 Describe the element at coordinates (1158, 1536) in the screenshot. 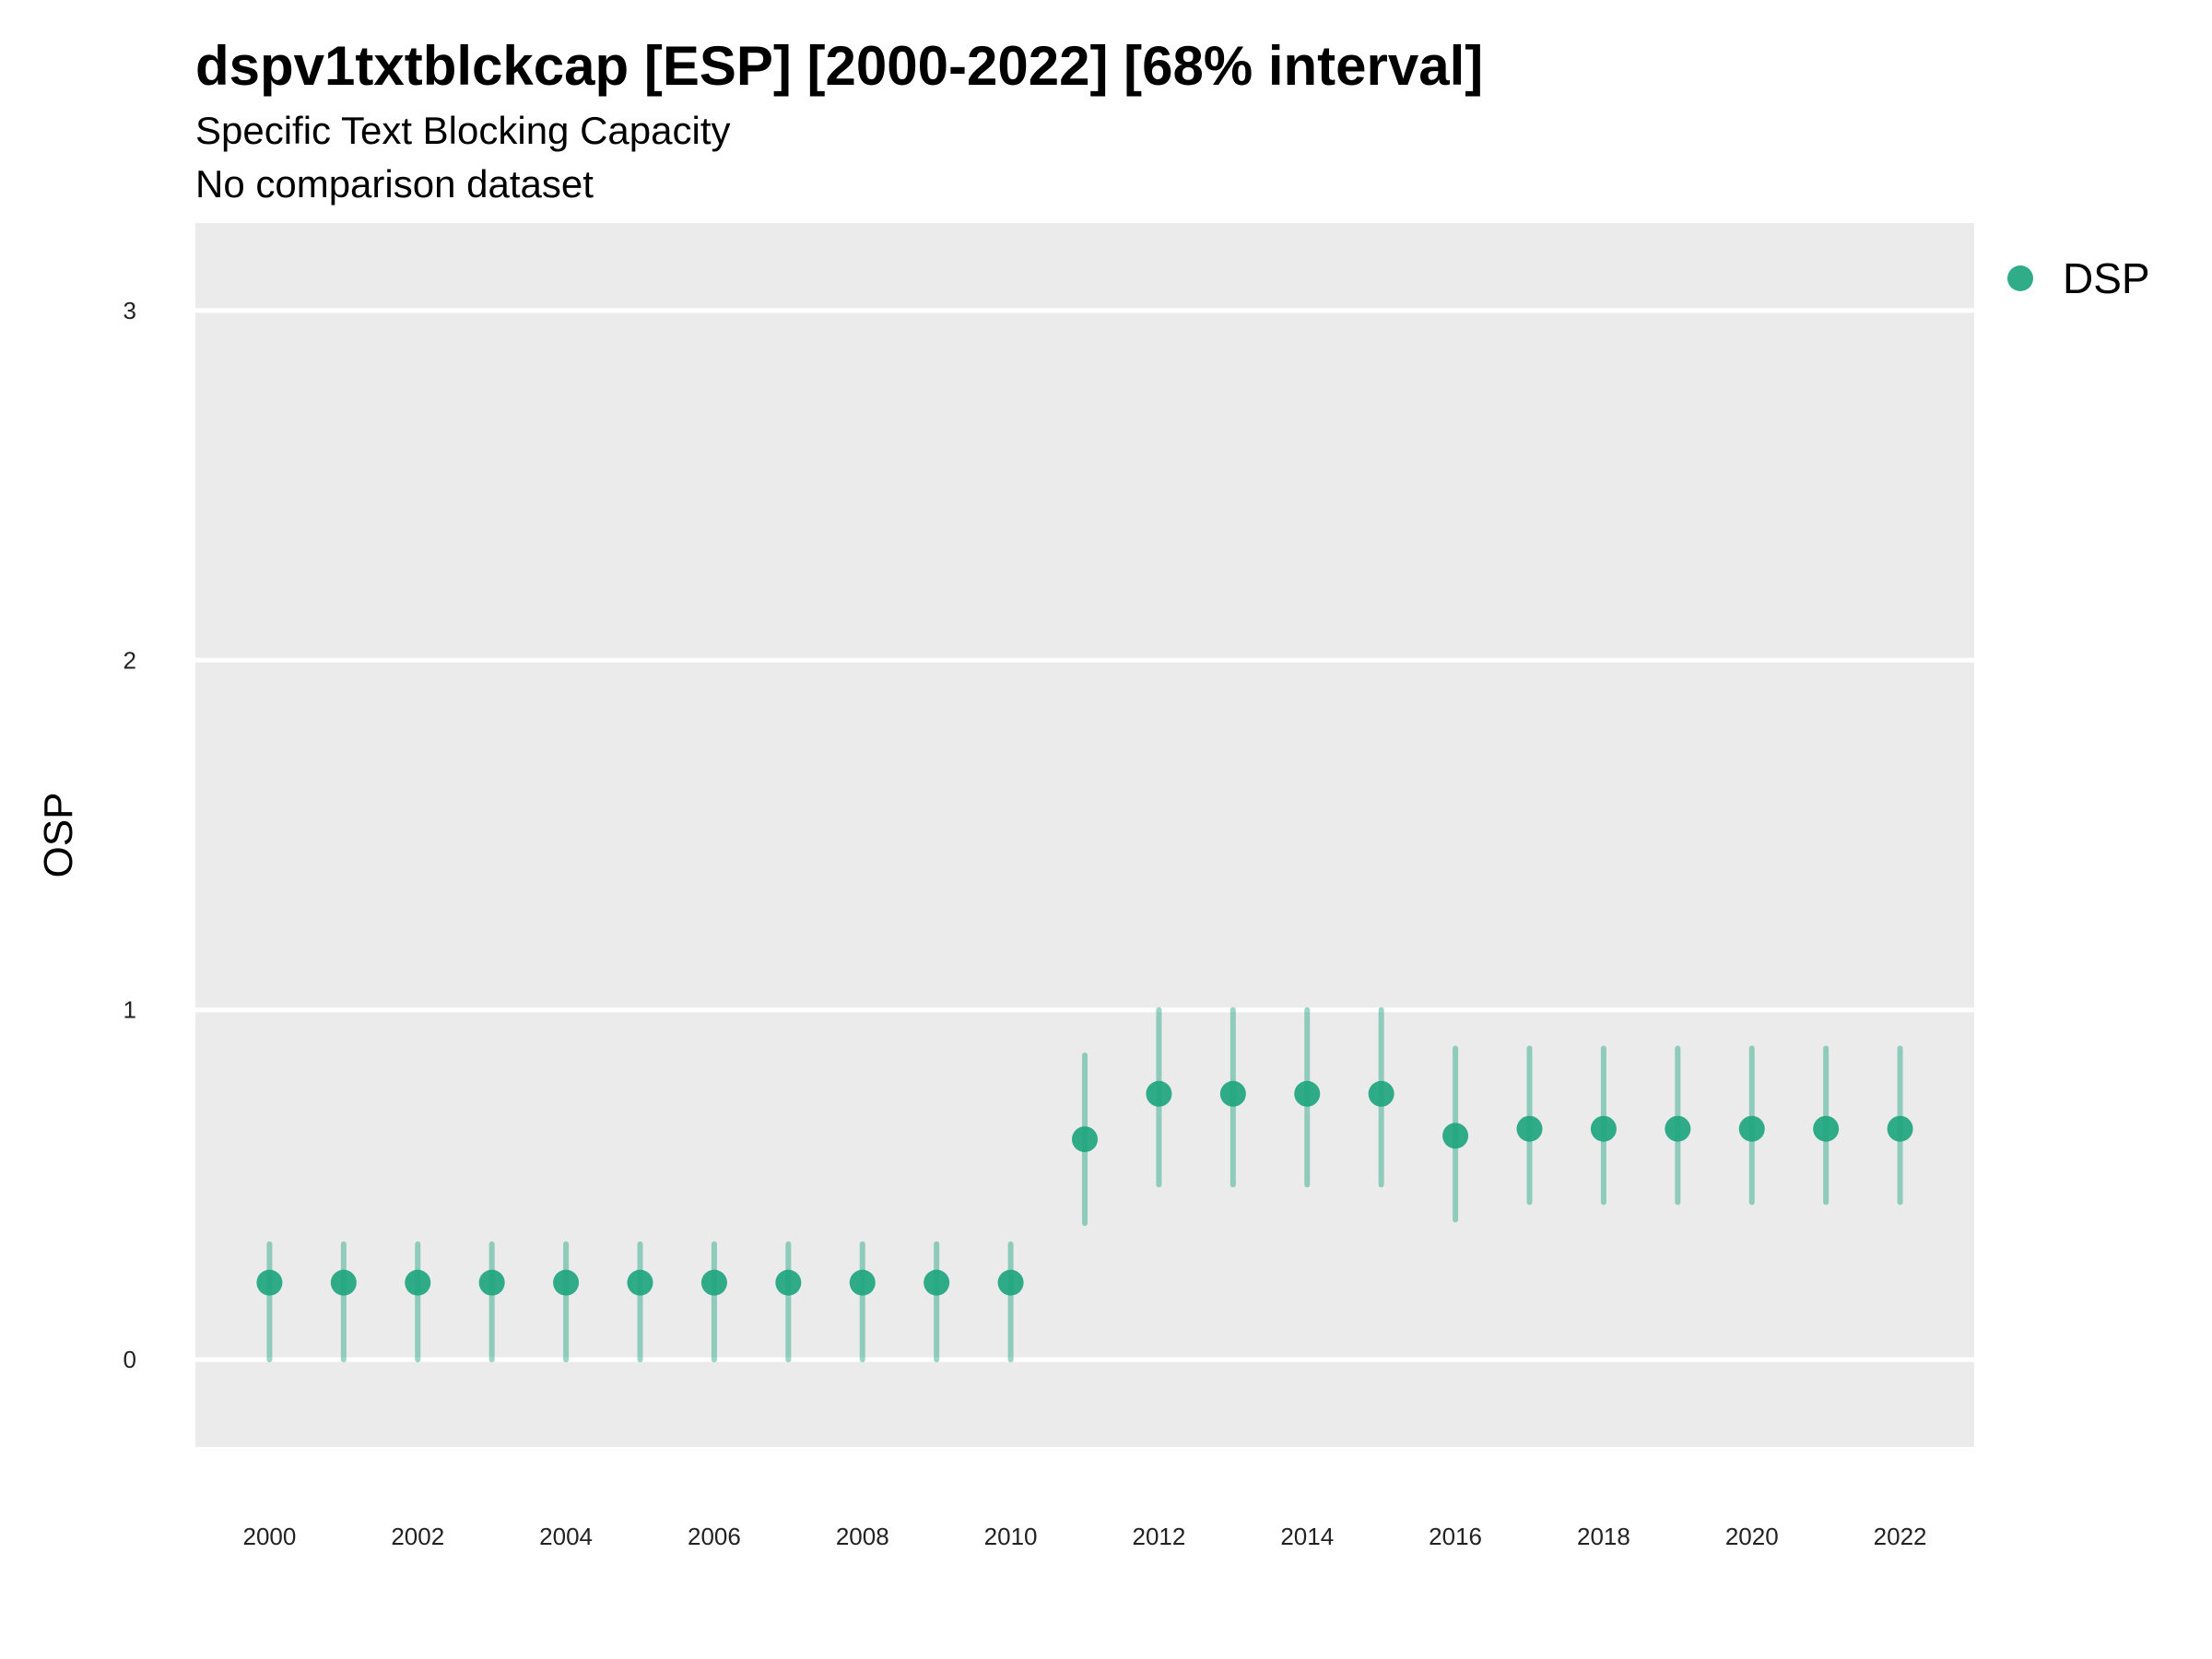

I see `x-tick-label: 2012` at that location.